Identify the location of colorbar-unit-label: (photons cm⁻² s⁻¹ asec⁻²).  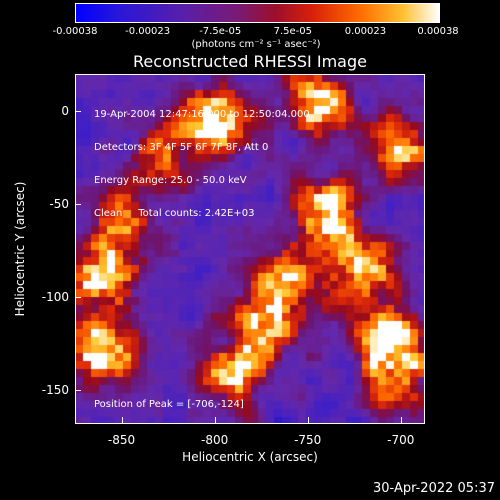
(256, 44).